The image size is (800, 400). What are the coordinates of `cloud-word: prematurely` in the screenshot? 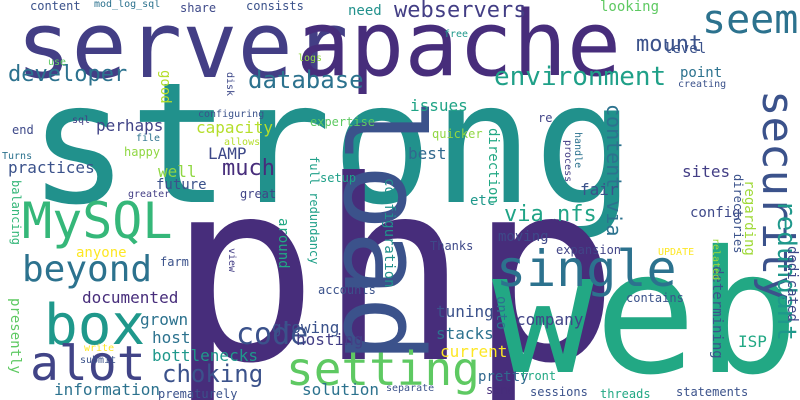 It's located at (198, 393).